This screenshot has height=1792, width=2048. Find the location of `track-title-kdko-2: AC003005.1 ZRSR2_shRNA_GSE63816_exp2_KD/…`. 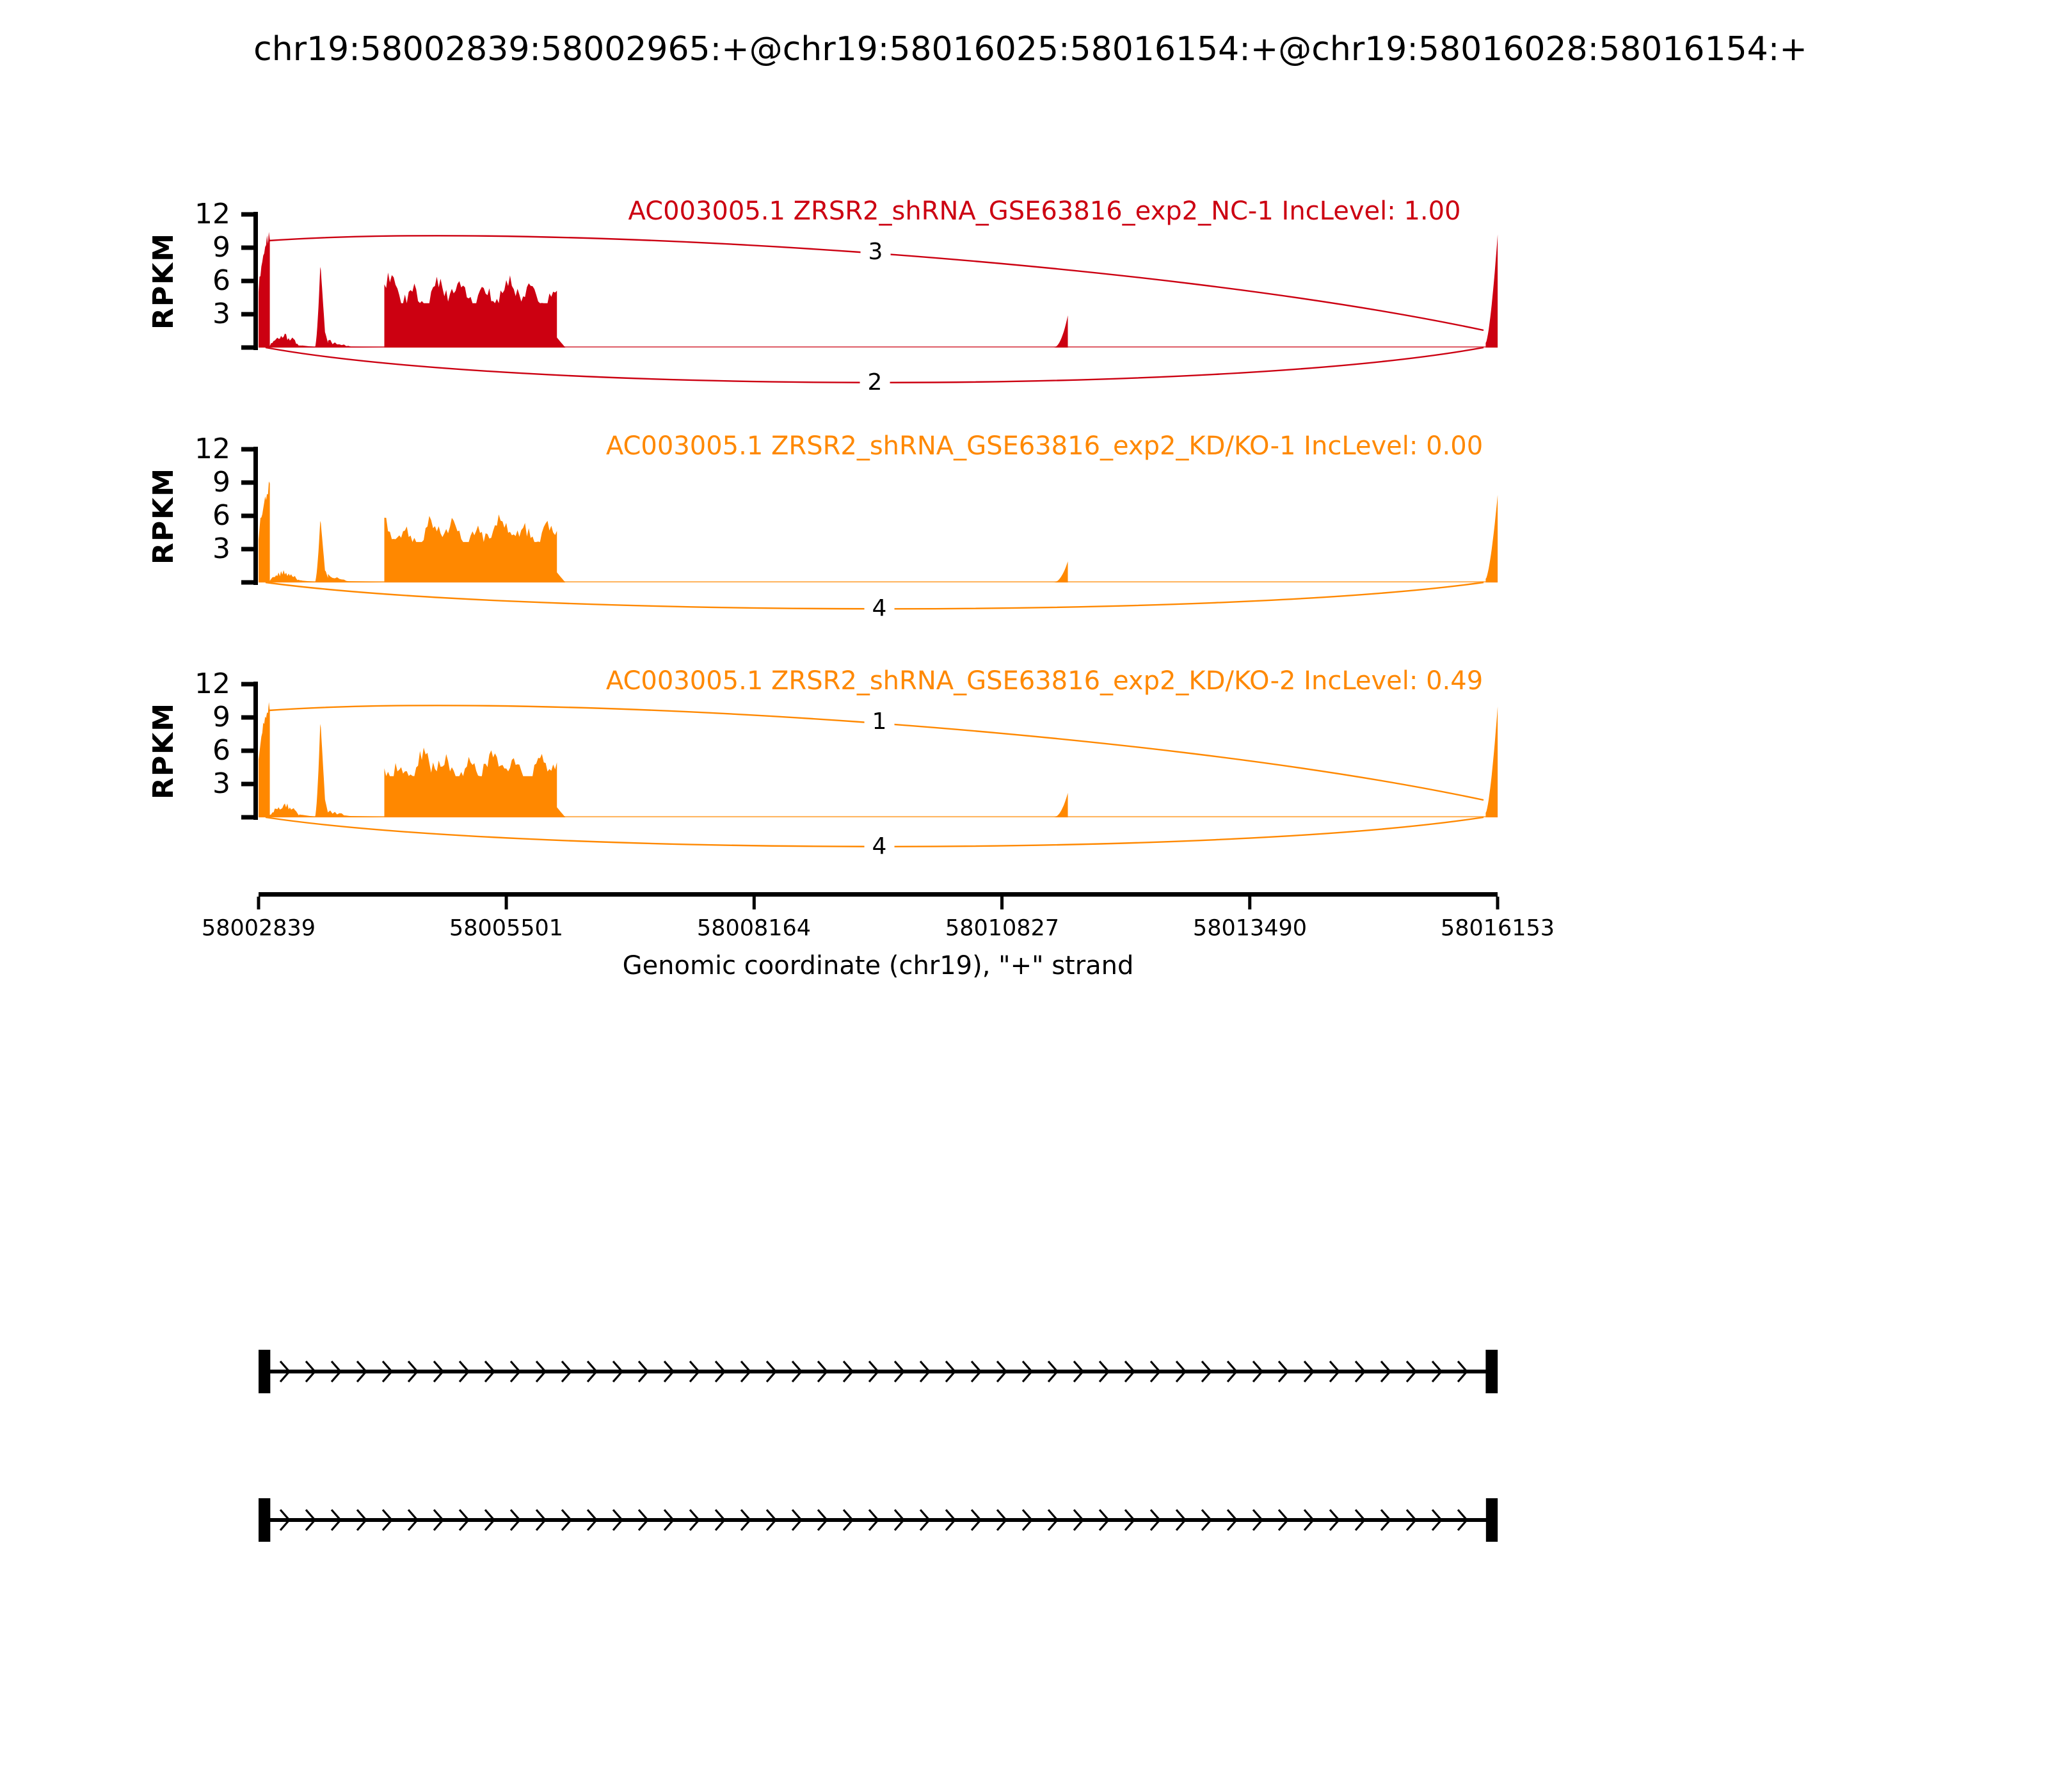

track-title-kdko-2: AC003005.1 ZRSR2_shRNA_GSE63816_exp2_KD/… is located at coordinates (1044, 681).